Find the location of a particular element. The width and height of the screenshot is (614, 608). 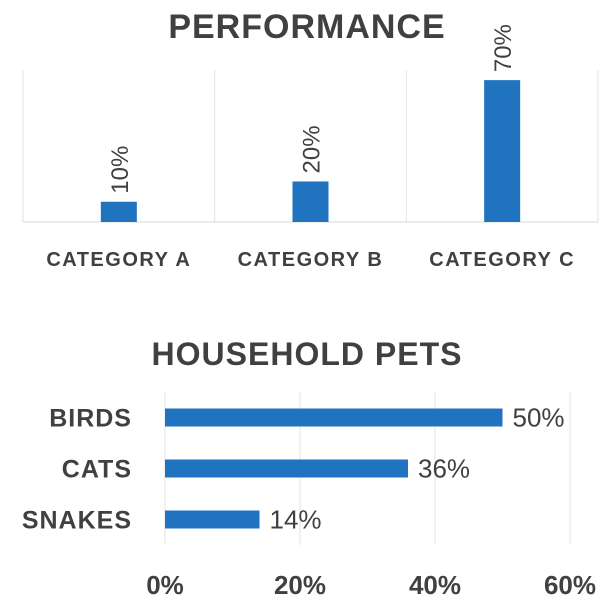

perf-category-label: CATEGORY C is located at coordinates (502, 260).